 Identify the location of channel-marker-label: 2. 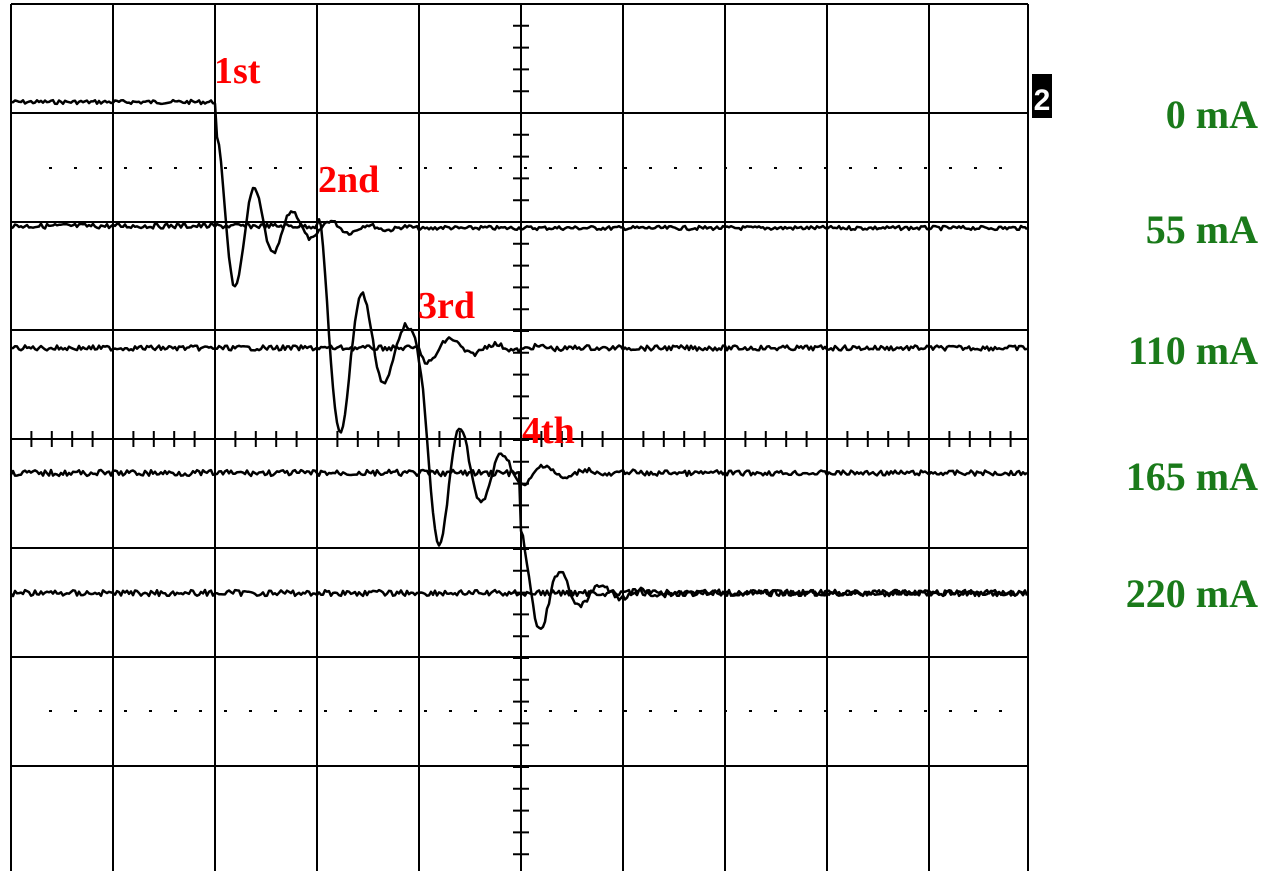
(1042, 100).